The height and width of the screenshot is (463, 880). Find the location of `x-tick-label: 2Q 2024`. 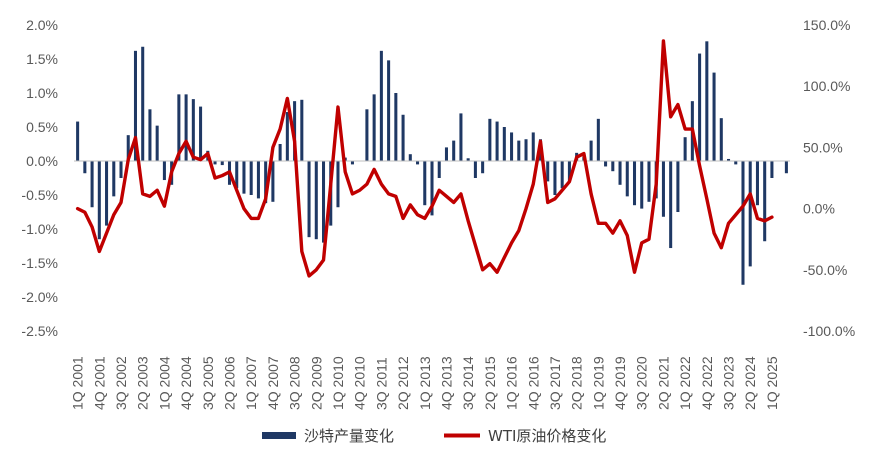

x-tick-label: 2Q 2024 is located at coordinates (750, 383).